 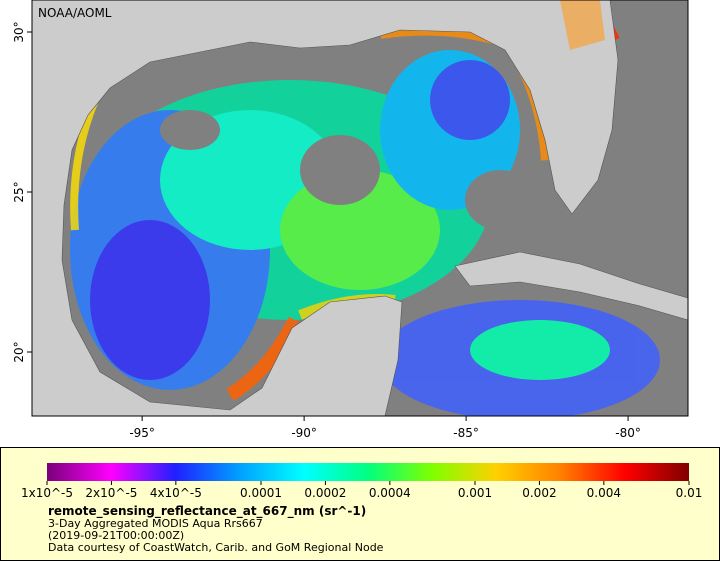 I want to click on x-tick-label: -95°, so click(x=142, y=433).